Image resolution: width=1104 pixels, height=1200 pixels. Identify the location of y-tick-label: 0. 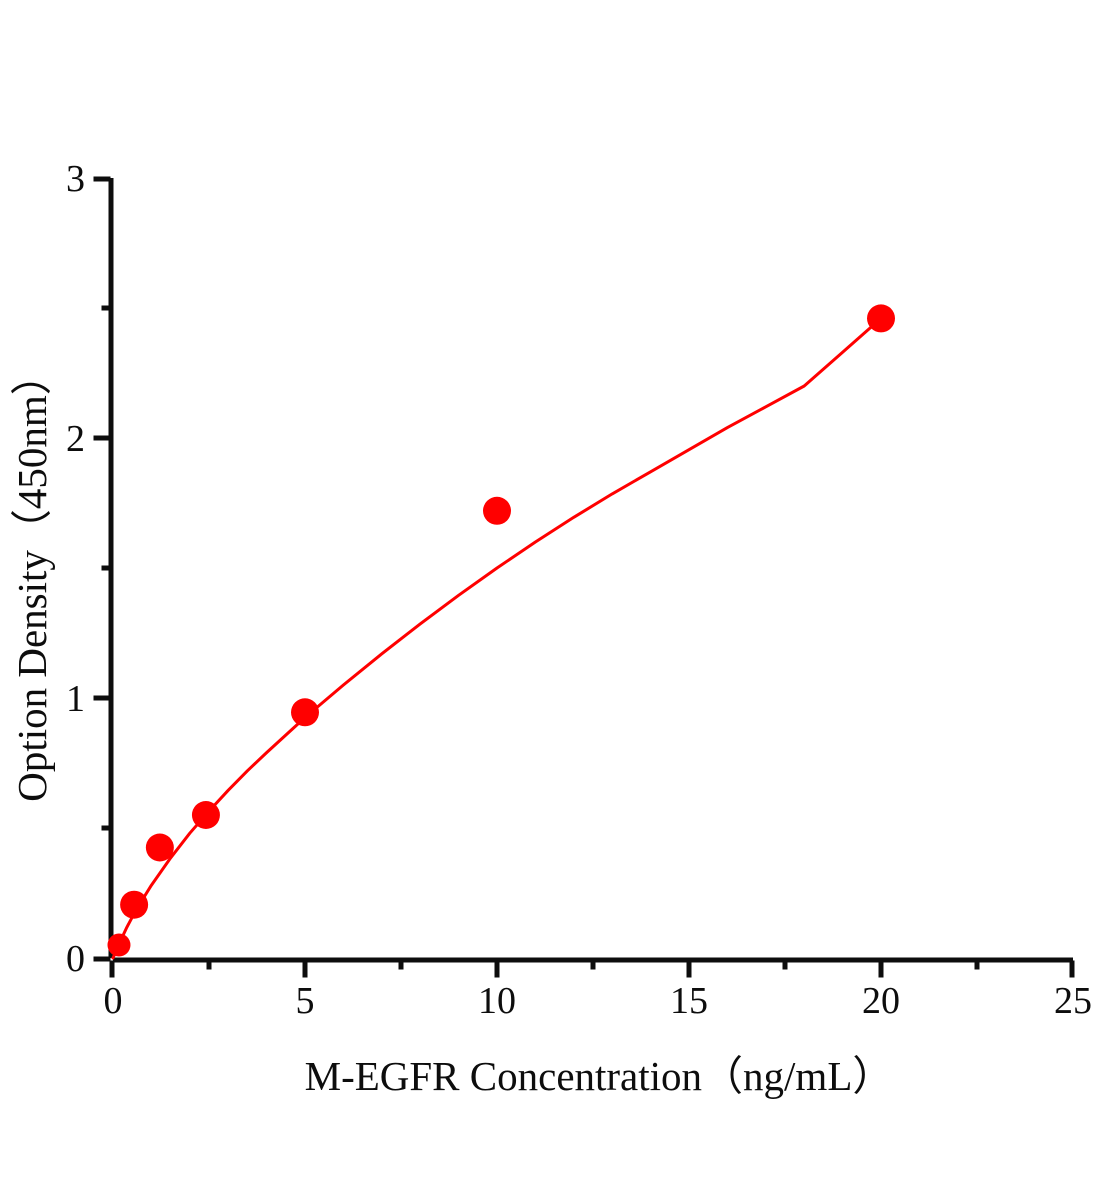
(75, 959).